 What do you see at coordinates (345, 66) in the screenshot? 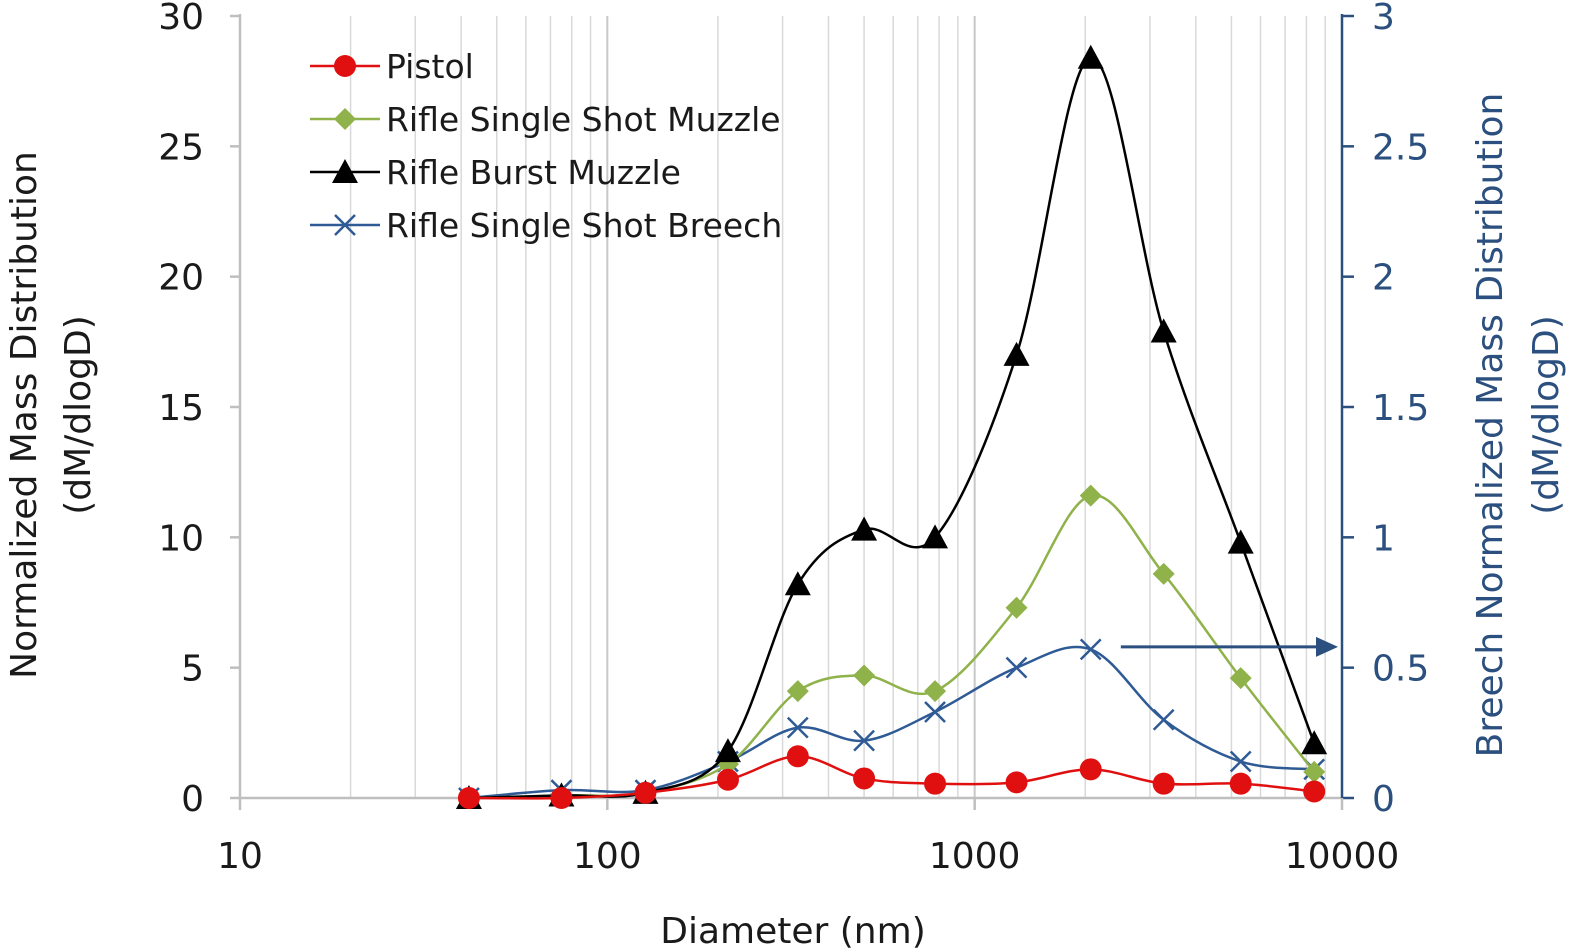
I see `legend-marker-circle` at bounding box center [345, 66].